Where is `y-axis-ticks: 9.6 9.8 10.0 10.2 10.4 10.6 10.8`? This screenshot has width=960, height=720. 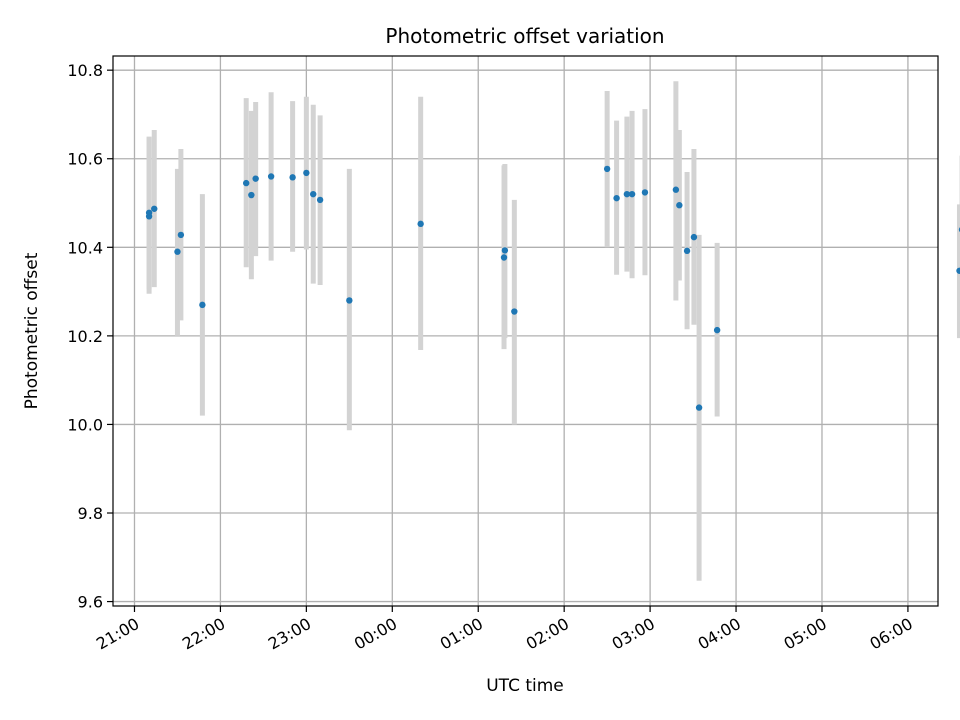 y-axis-ticks: 9.6 9.8 10.0 10.2 10.4 10.6 10.8 is located at coordinates (90, 336).